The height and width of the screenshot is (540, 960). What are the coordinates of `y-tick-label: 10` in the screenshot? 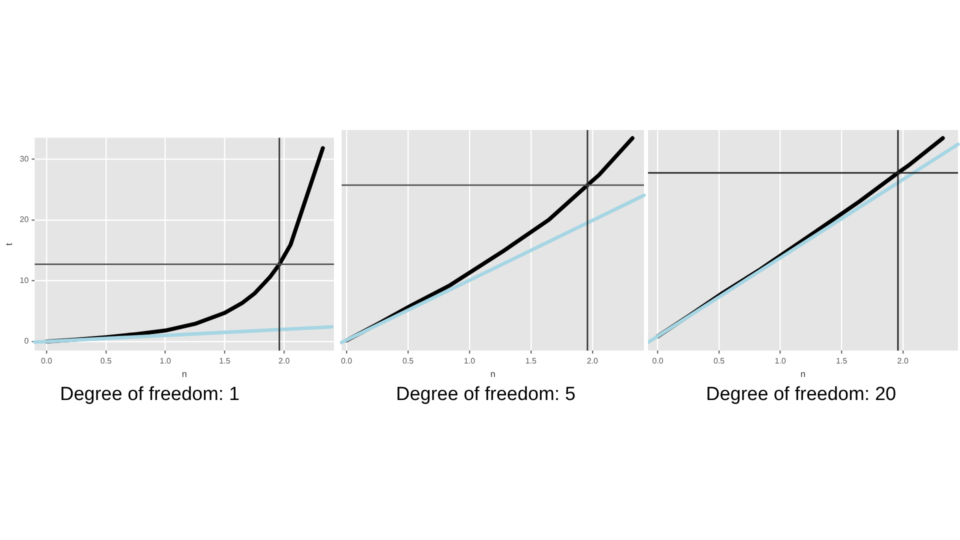 It's located at (25, 280).